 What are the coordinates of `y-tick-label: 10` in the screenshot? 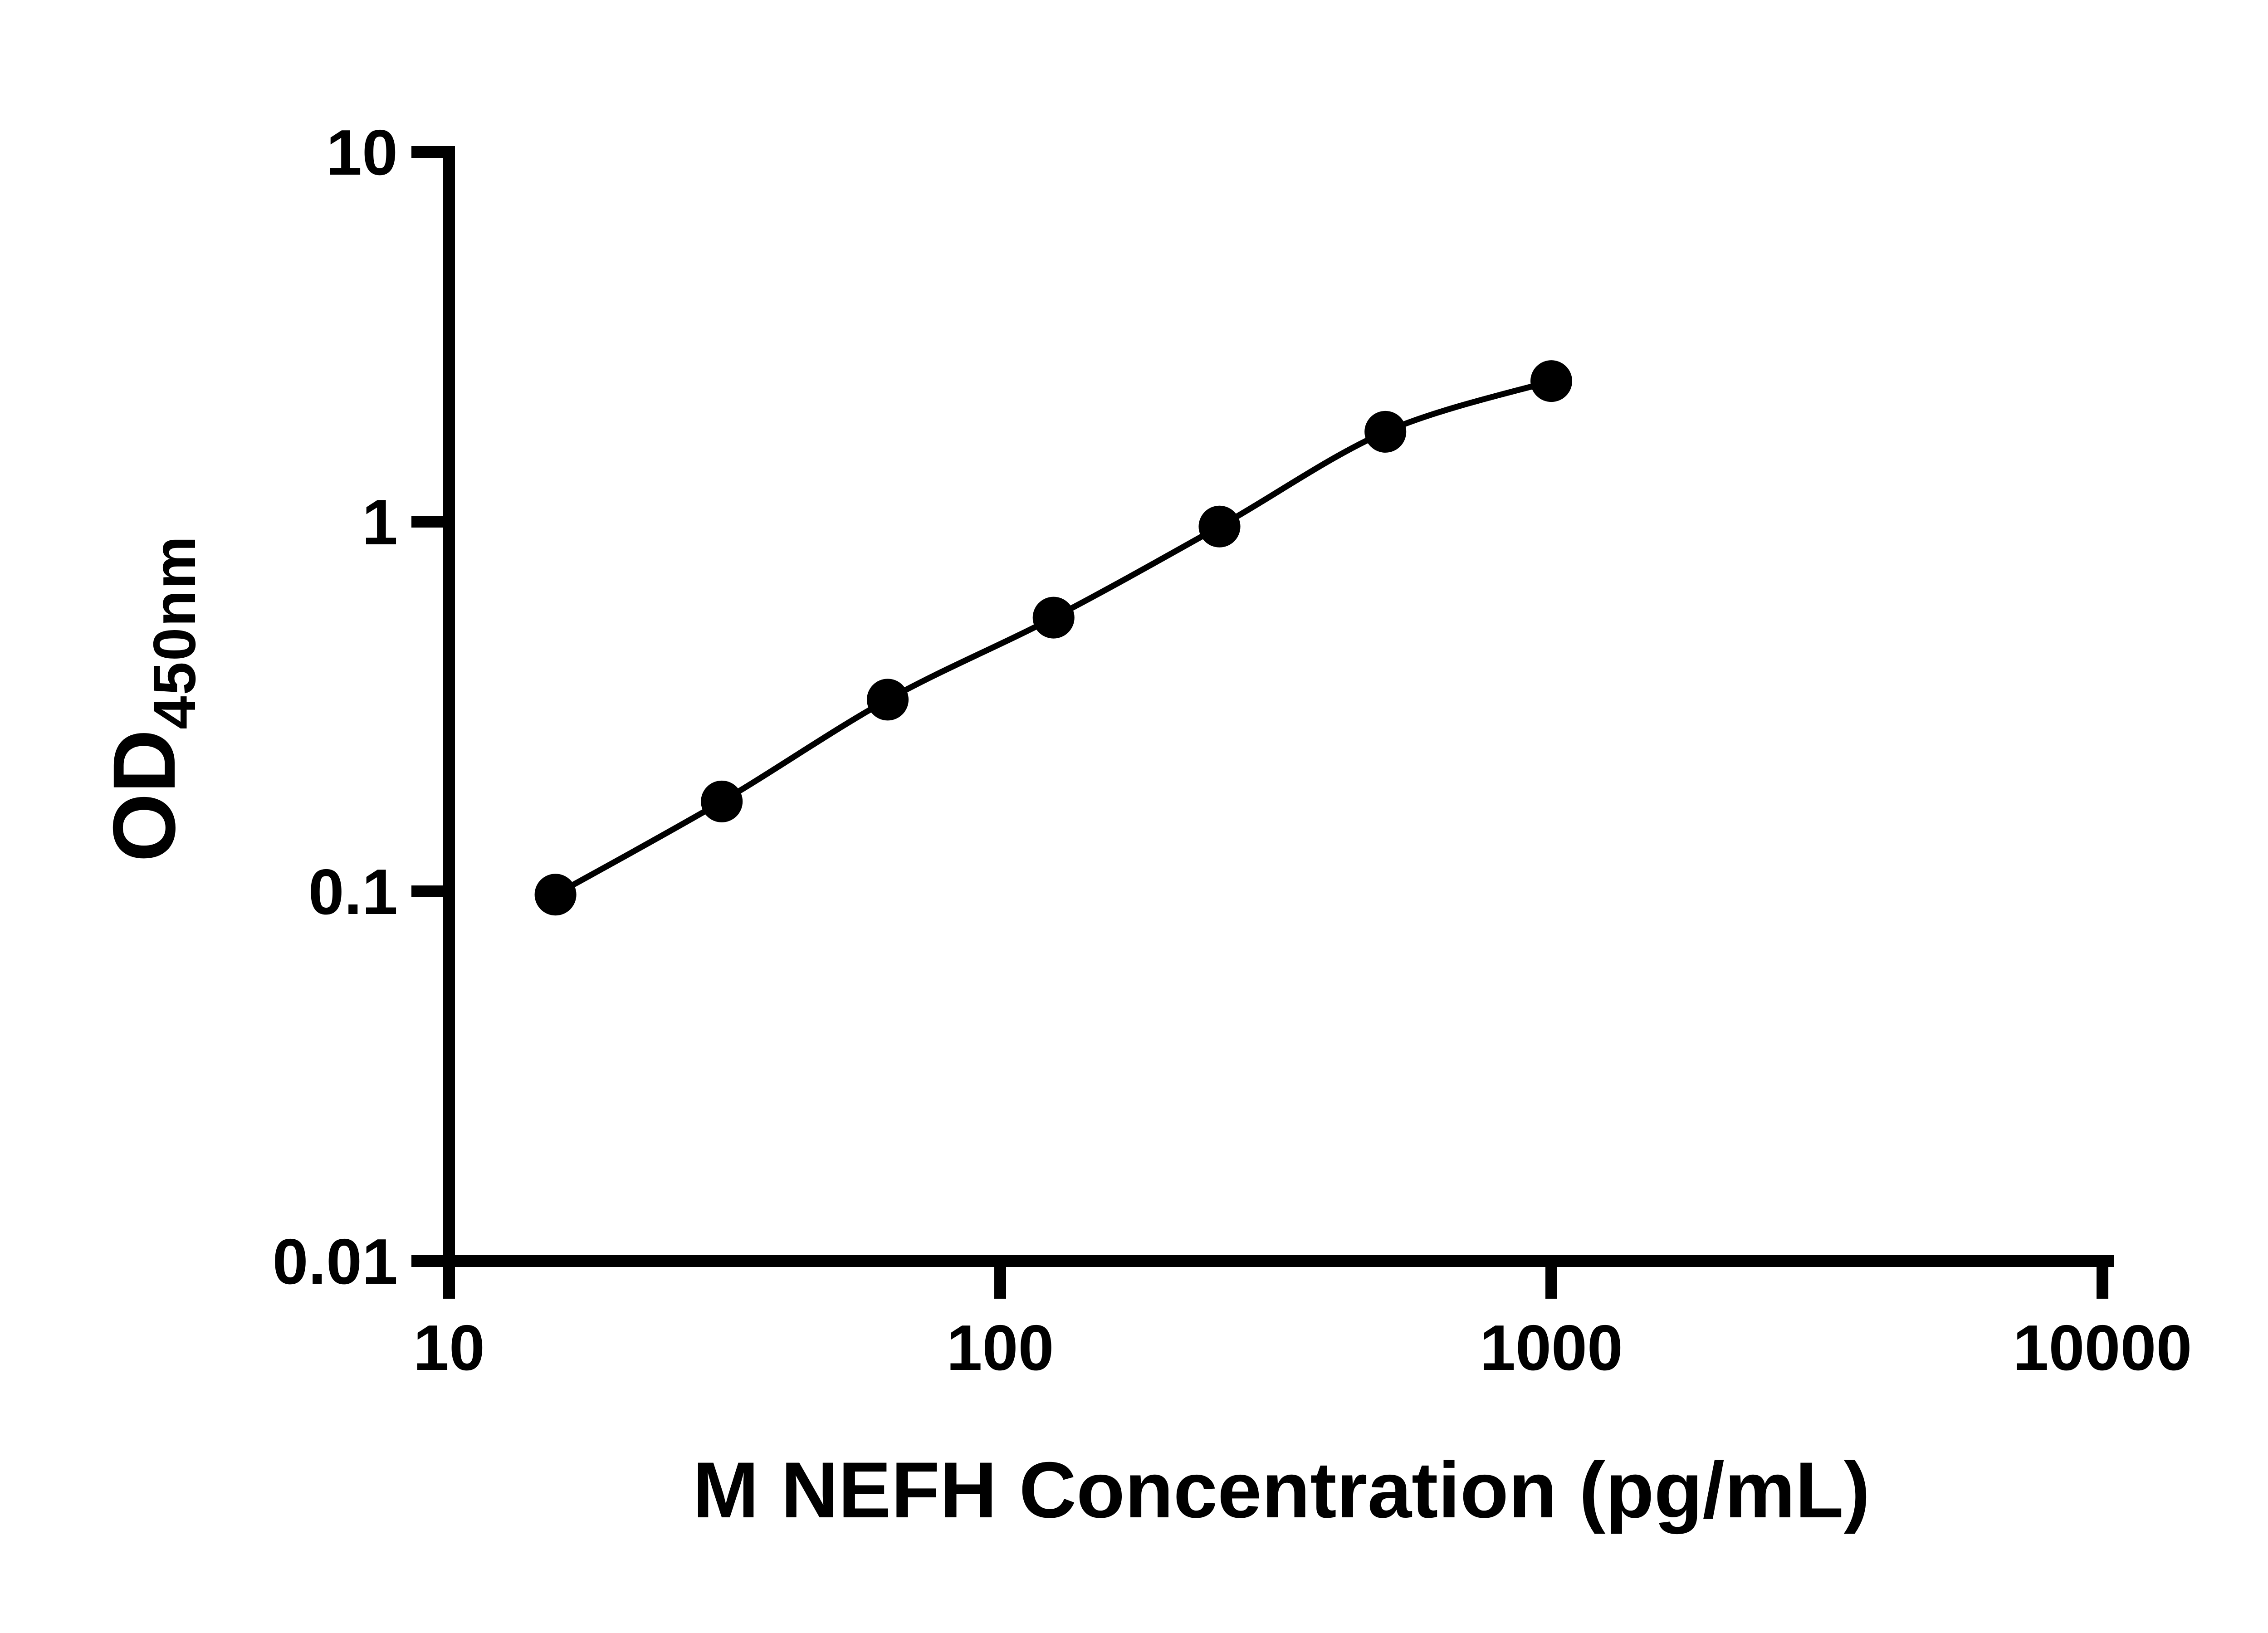 It's located at (362, 153).